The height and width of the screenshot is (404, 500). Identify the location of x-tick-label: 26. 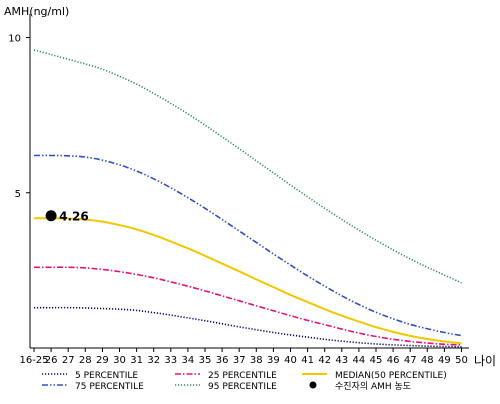
(51, 360).